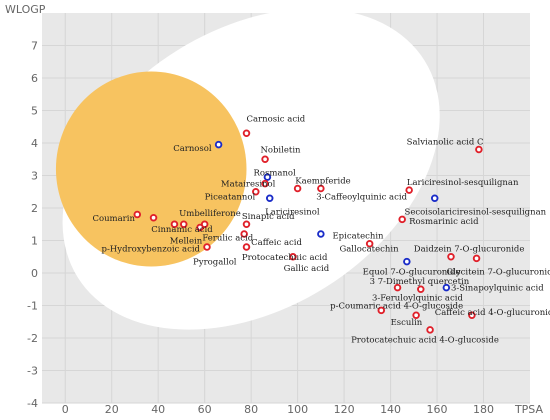 The height and width of the screenshot is (420, 550). Describe the element at coordinates (280, 151) in the screenshot. I see `point-label: Nobiletin` at that location.